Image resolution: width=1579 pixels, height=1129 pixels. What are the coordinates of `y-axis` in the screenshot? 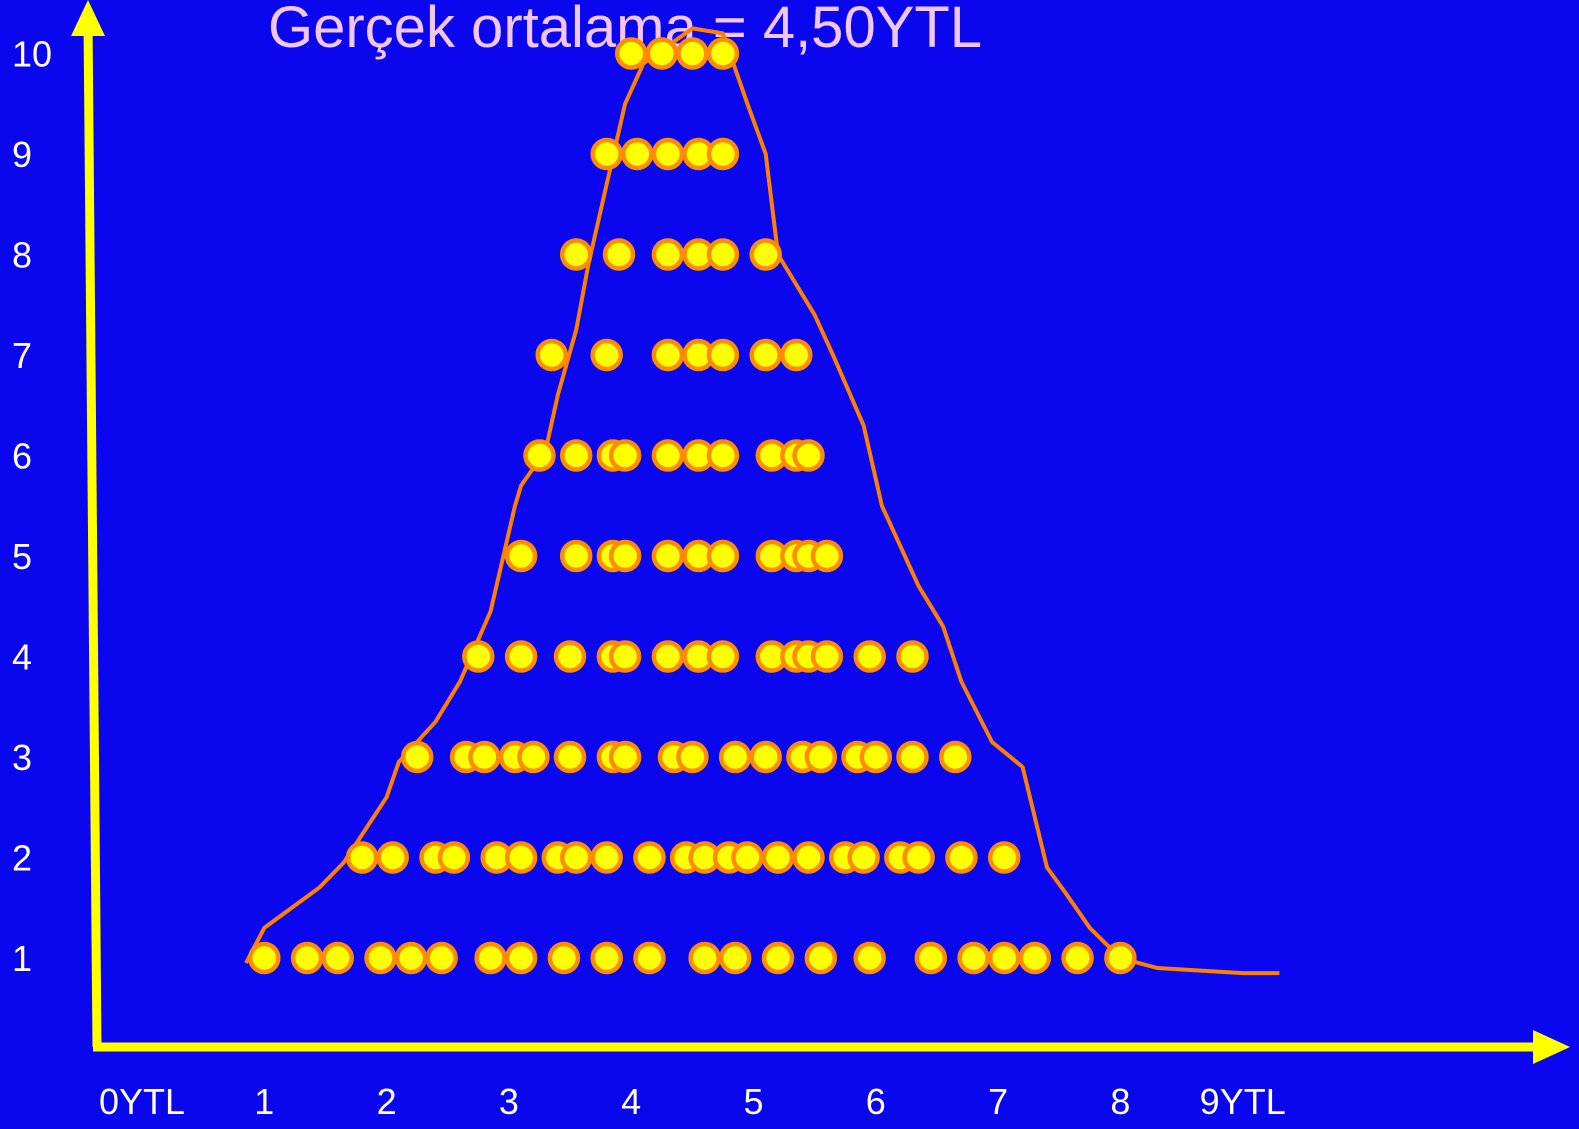 It's located at (88, 524).